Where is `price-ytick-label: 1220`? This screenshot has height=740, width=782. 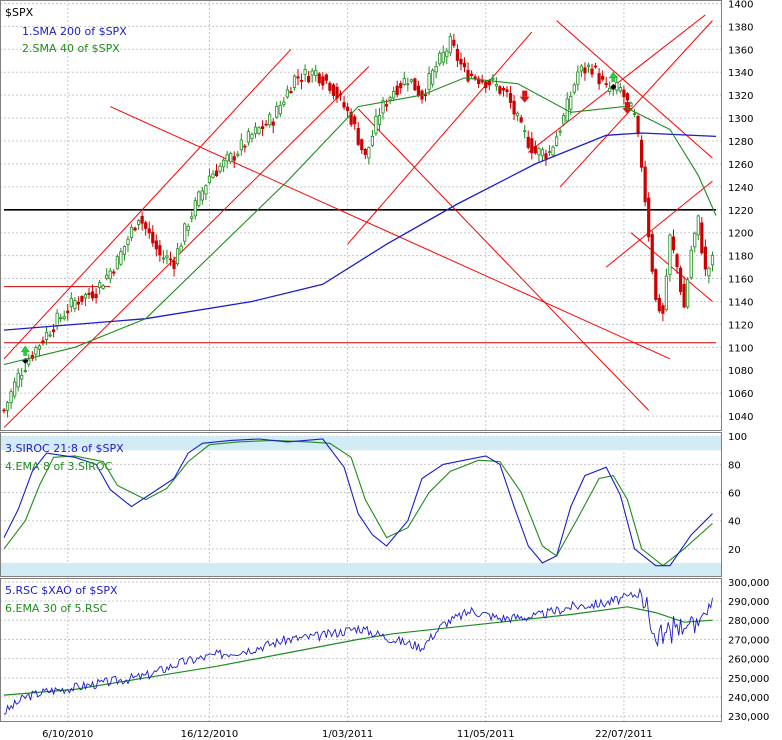
price-ytick-label: 1220 is located at coordinates (740, 211).